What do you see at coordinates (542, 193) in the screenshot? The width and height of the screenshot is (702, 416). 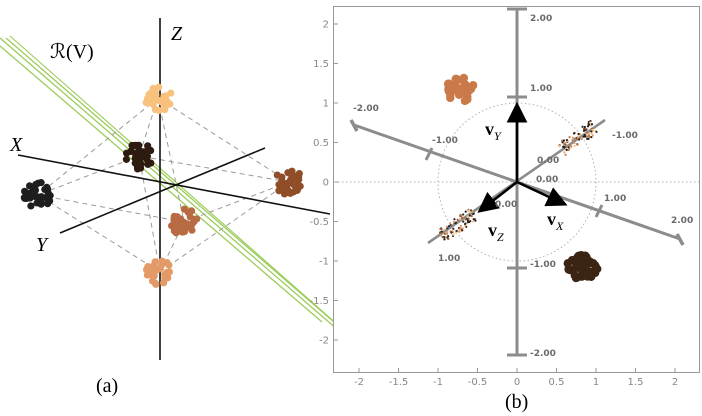 I see `vector-vx-arrow` at bounding box center [542, 193].